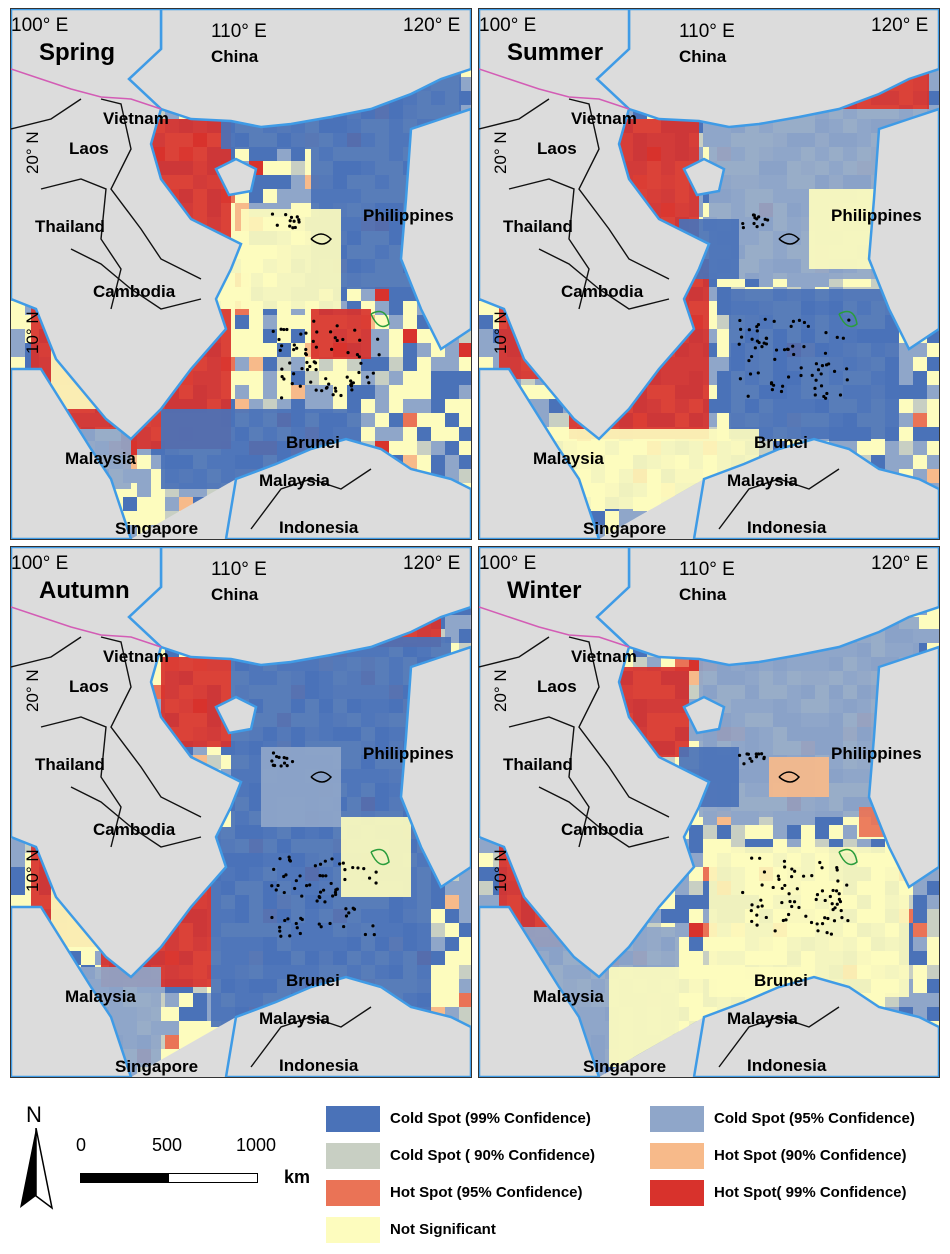  Describe the element at coordinates (544, 590) in the screenshot. I see `season-title: Winter` at that location.